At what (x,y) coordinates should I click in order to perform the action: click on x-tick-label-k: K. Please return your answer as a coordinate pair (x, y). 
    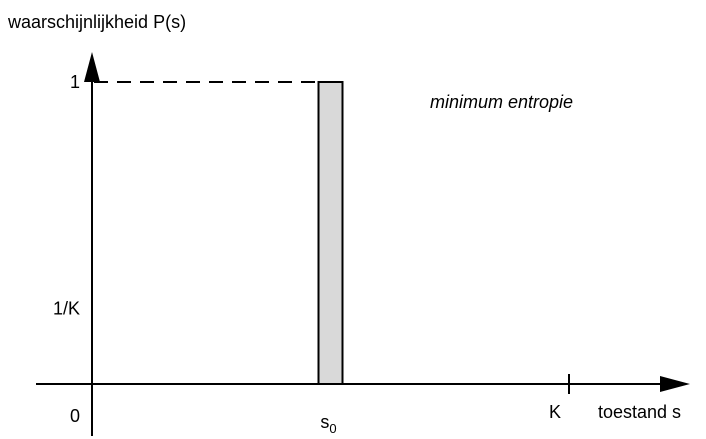
    Looking at the image, I should click on (555, 412).